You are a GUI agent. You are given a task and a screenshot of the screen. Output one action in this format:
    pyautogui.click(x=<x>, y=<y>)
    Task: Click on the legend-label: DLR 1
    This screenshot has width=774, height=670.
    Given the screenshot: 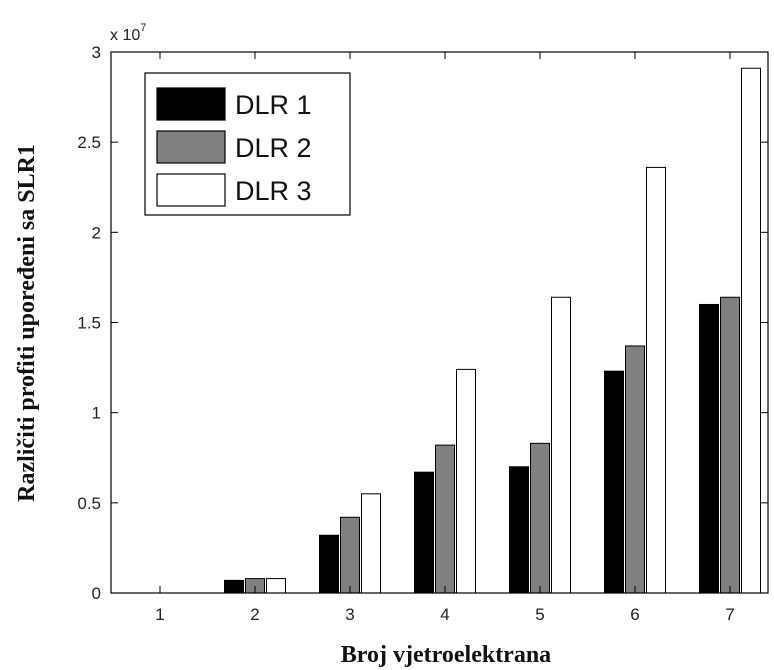 What is the action you would take?
    pyautogui.click(x=273, y=105)
    